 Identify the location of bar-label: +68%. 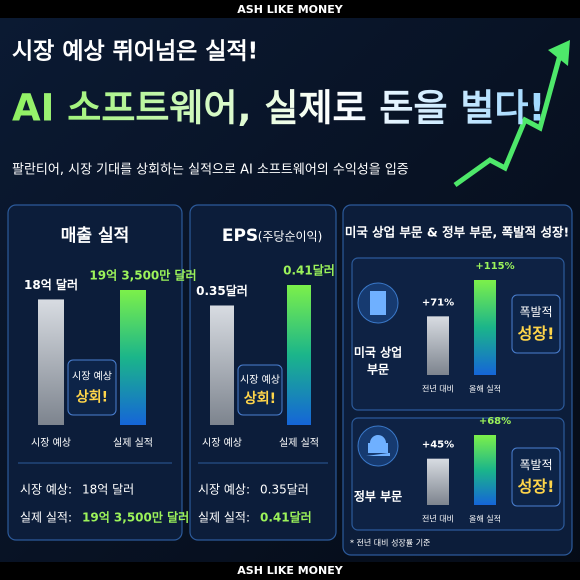
(495, 421).